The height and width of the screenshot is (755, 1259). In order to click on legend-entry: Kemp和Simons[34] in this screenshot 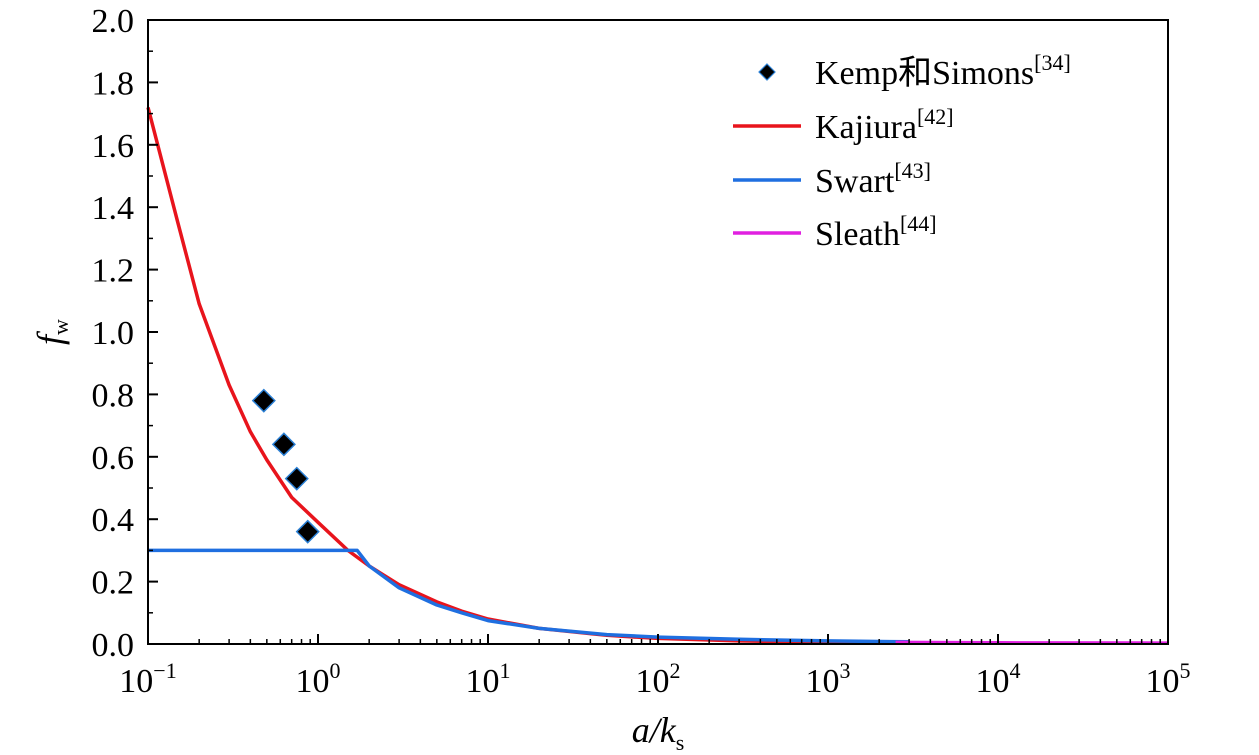, I will do `click(914, 71)`.